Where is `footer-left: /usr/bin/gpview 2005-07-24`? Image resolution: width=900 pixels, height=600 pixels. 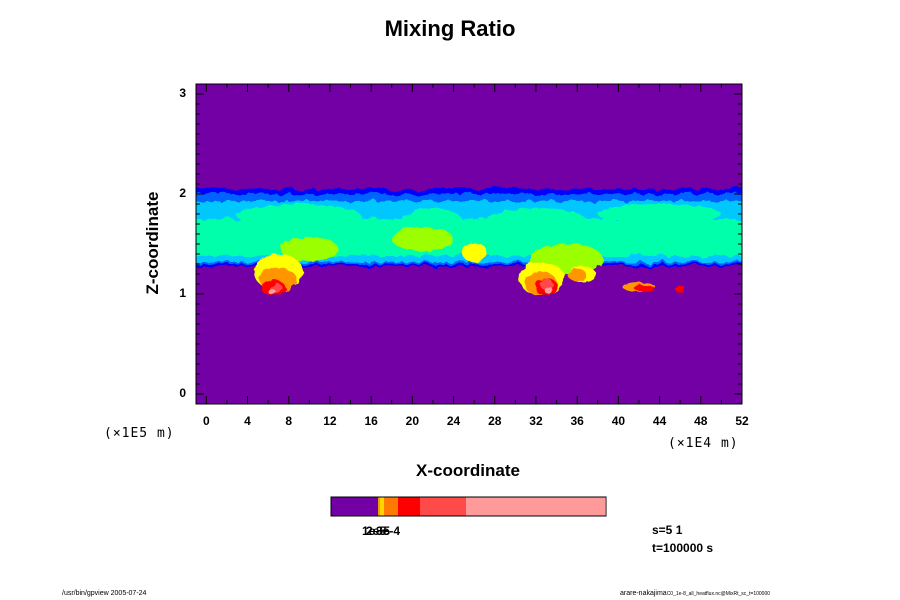
footer-left: /usr/bin/gpview 2005-07-24 is located at coordinates (104, 593).